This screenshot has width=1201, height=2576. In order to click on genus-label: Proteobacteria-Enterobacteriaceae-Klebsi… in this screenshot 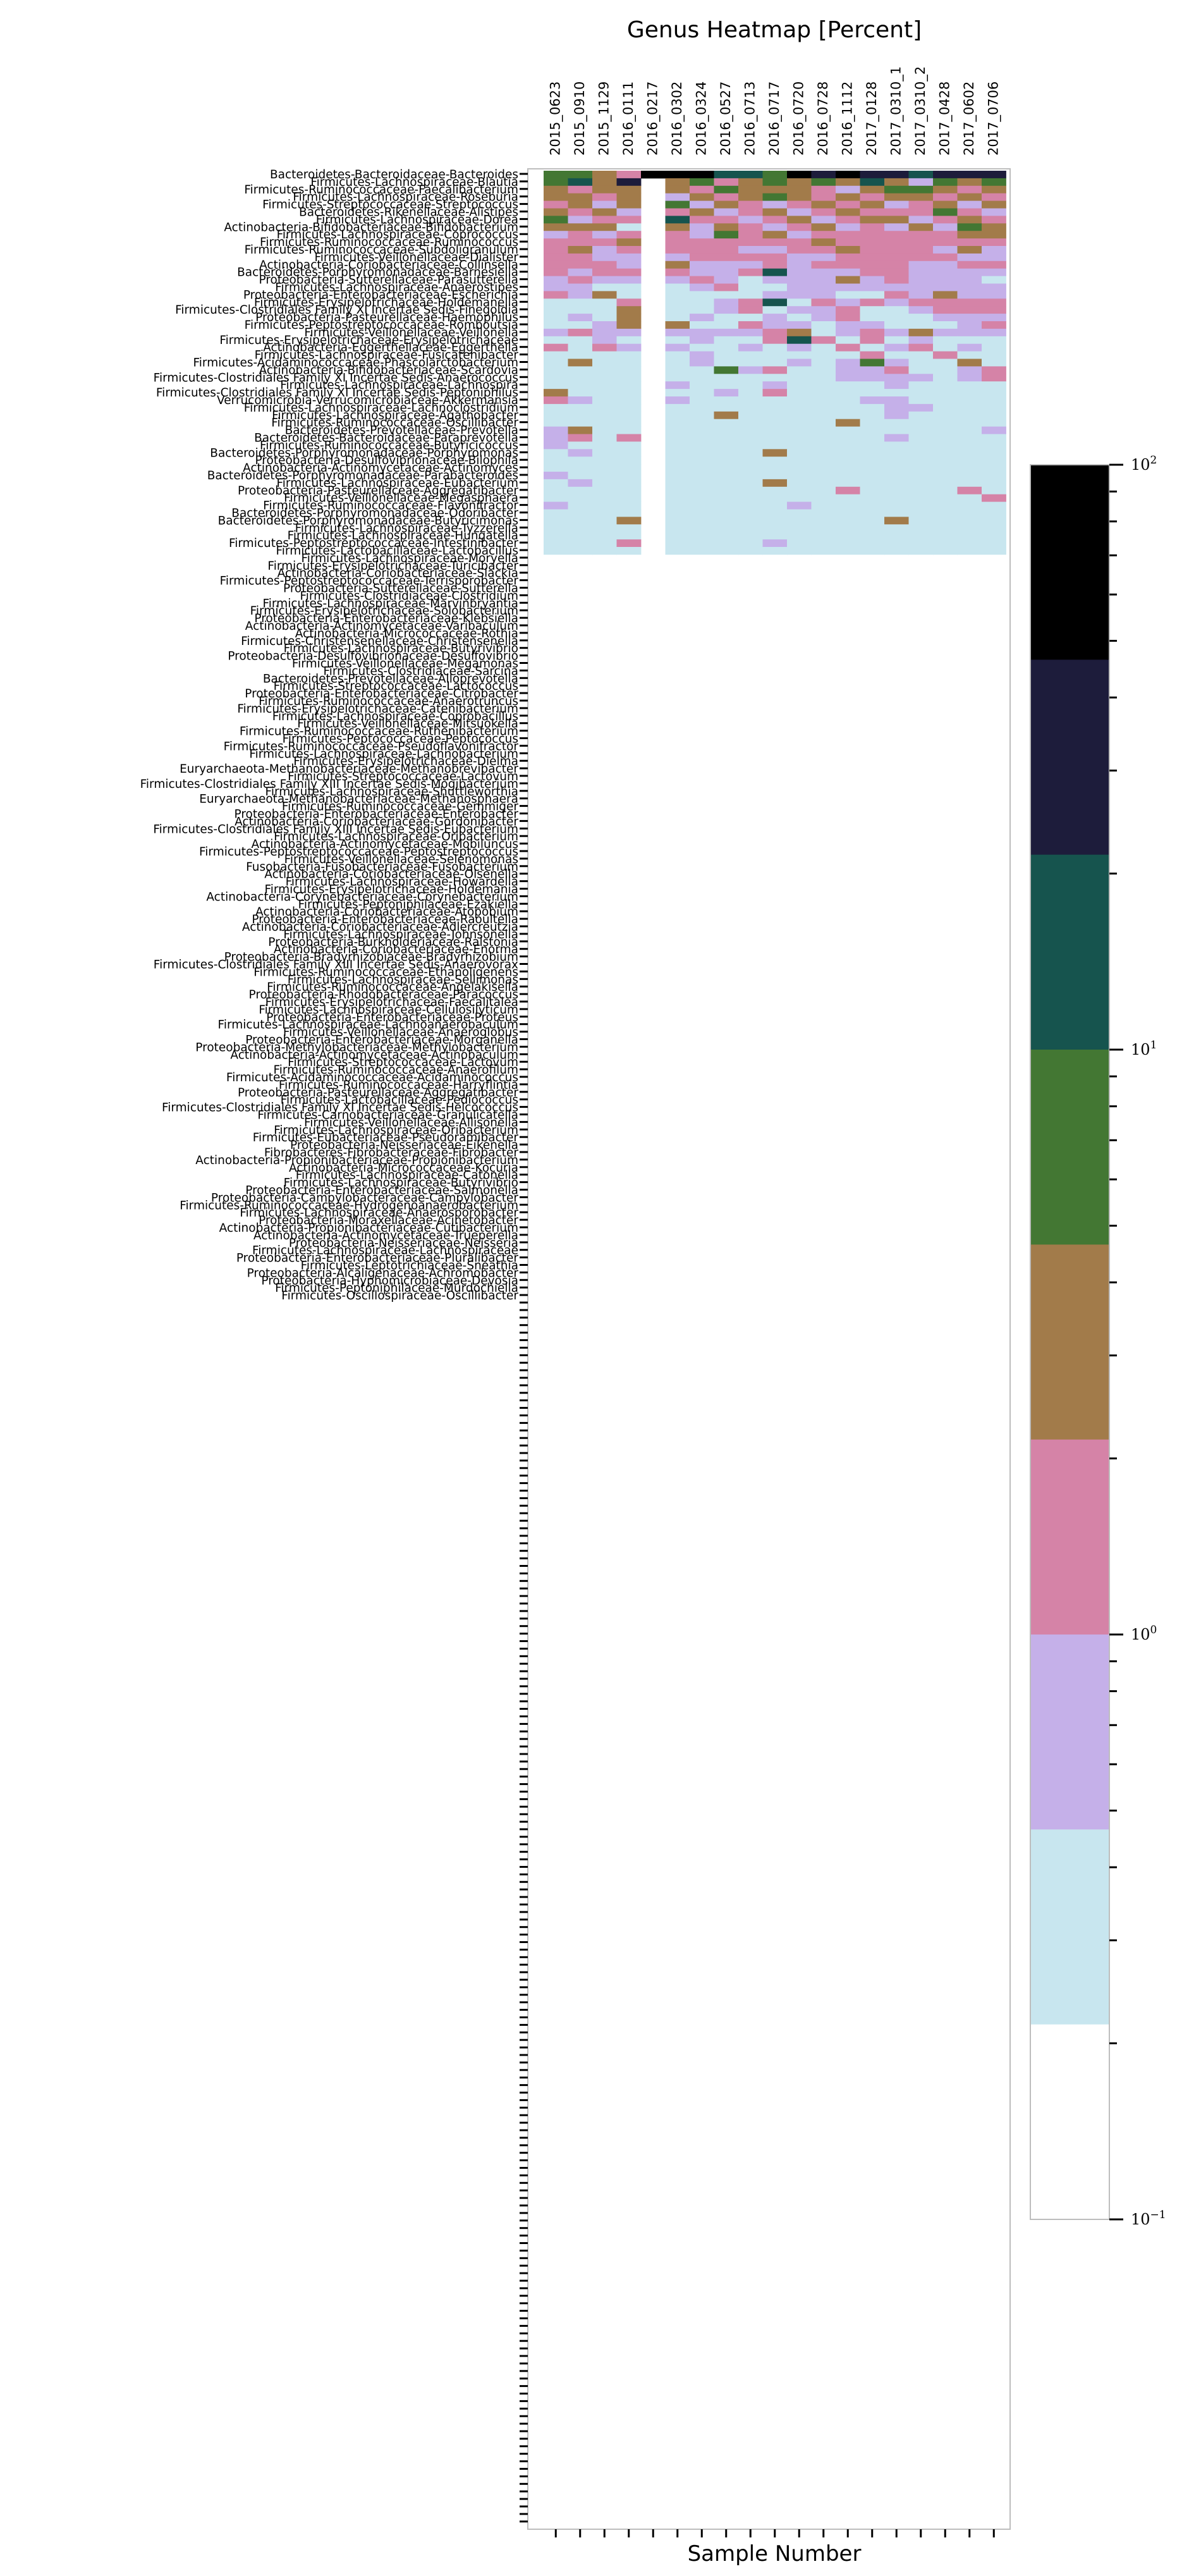, I will do `click(386, 618)`.